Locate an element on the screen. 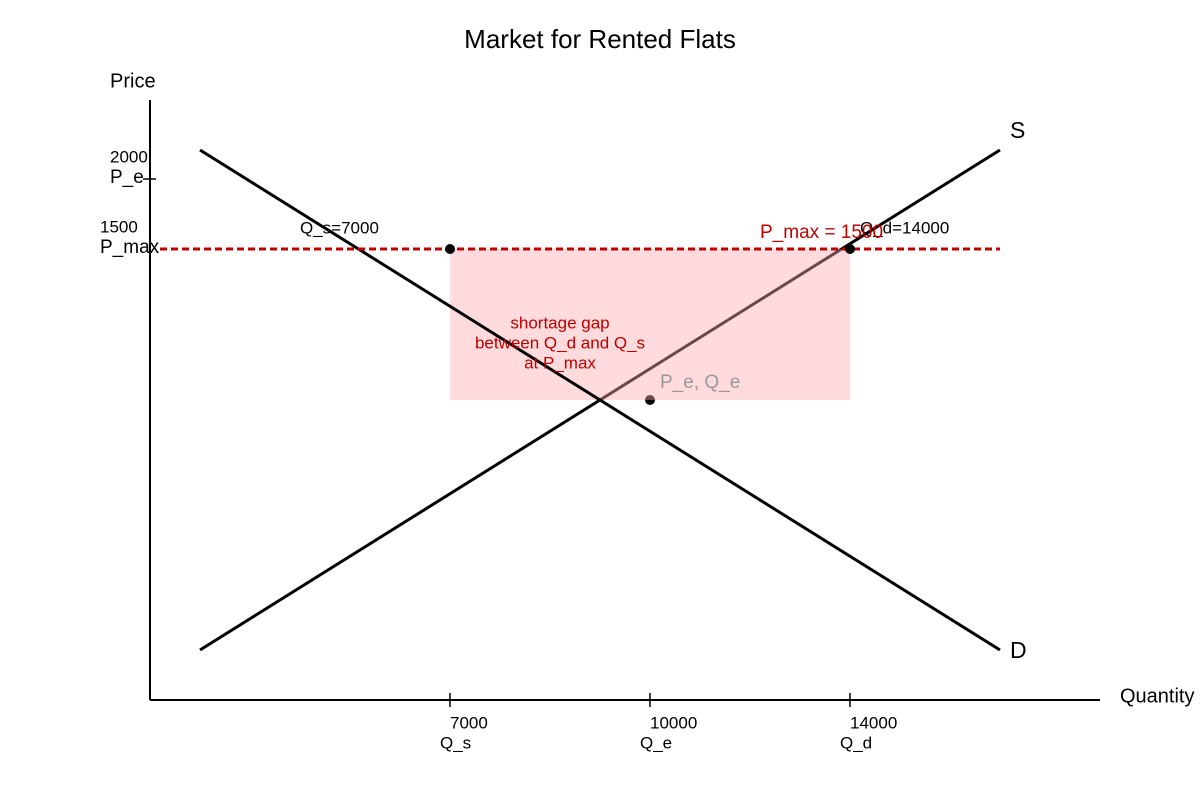  supply-label: S is located at coordinates (1017, 130).